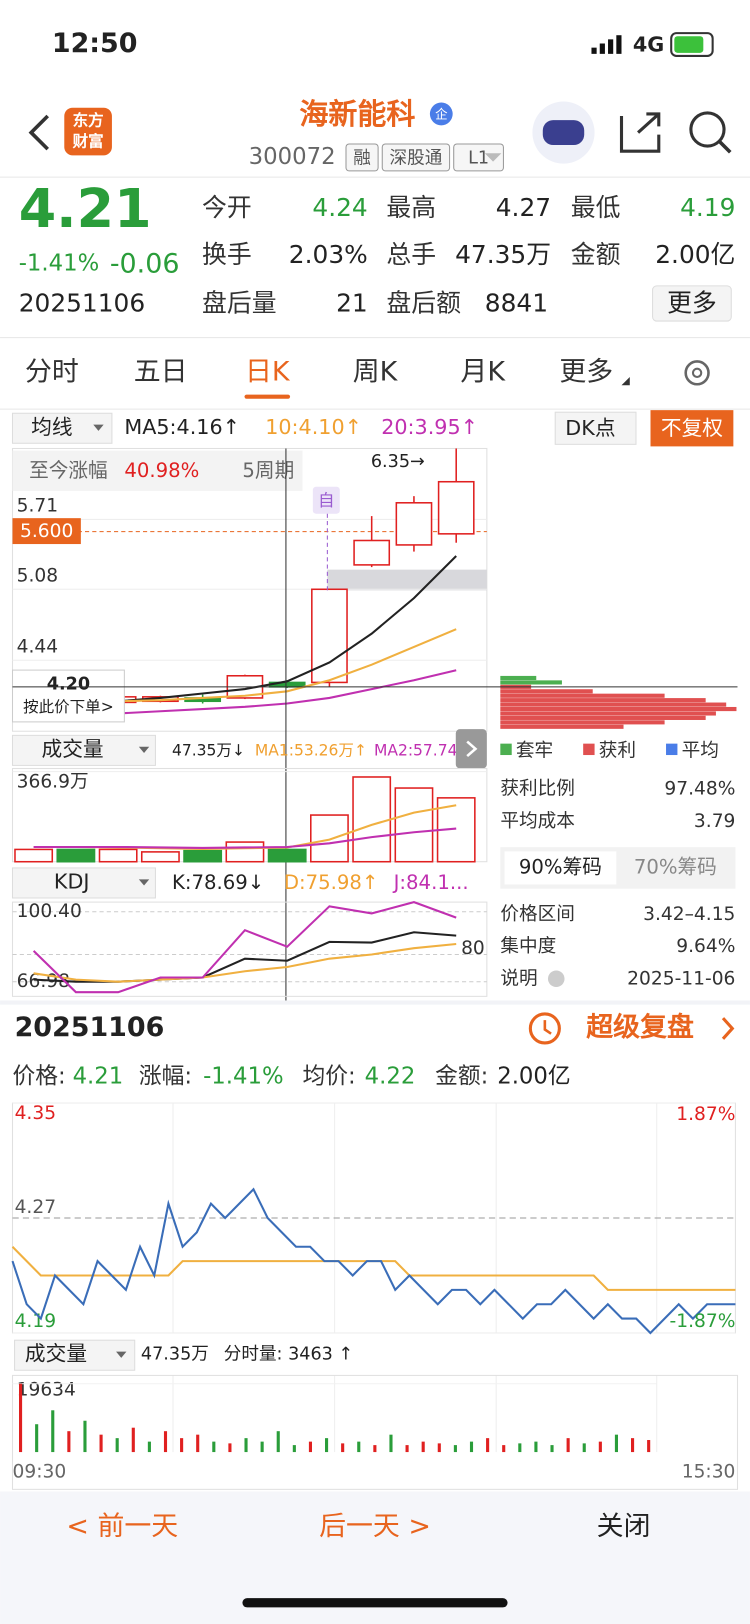 The image size is (750, 1624). I want to click on indicator-select, so click(62, 428).